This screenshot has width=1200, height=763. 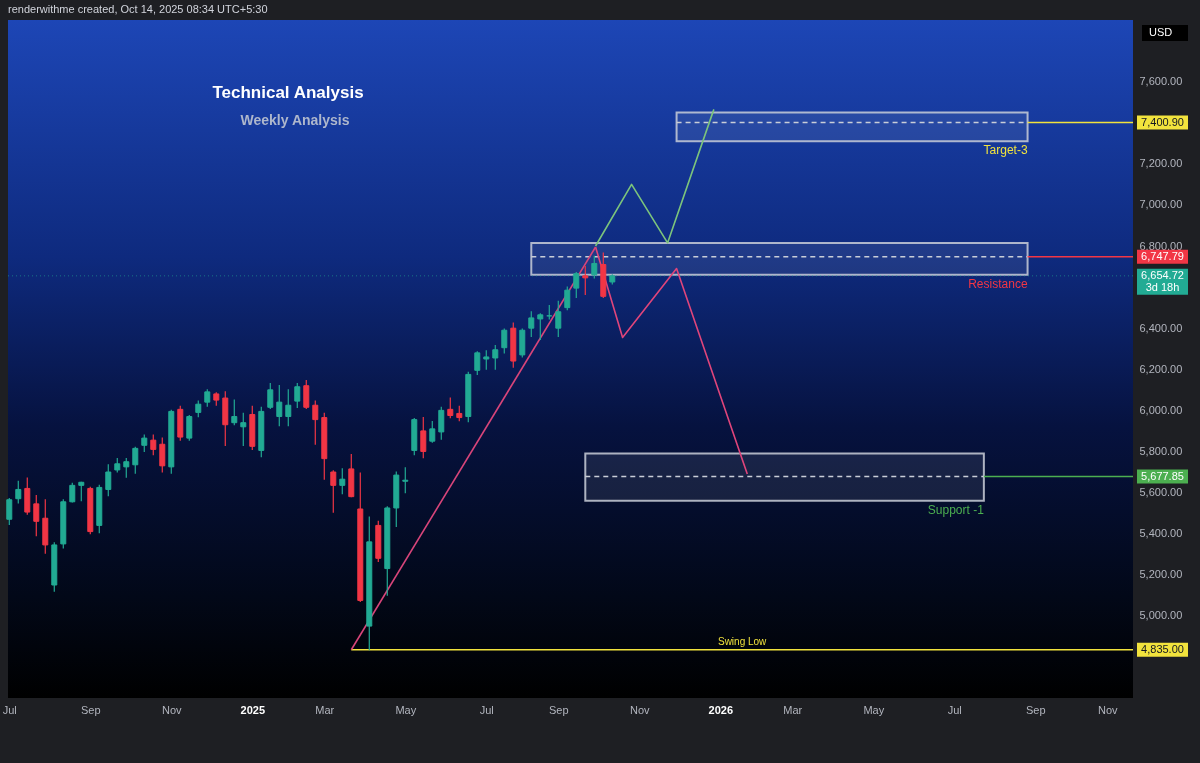 I want to click on y-tick-label: 6,000.00, so click(x=1161, y=409).